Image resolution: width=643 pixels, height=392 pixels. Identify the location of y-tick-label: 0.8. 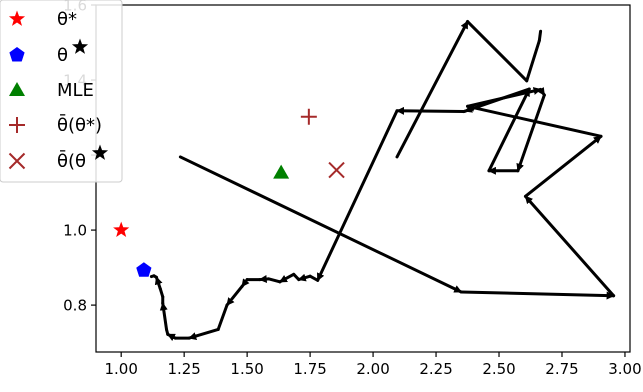
(75, 306).